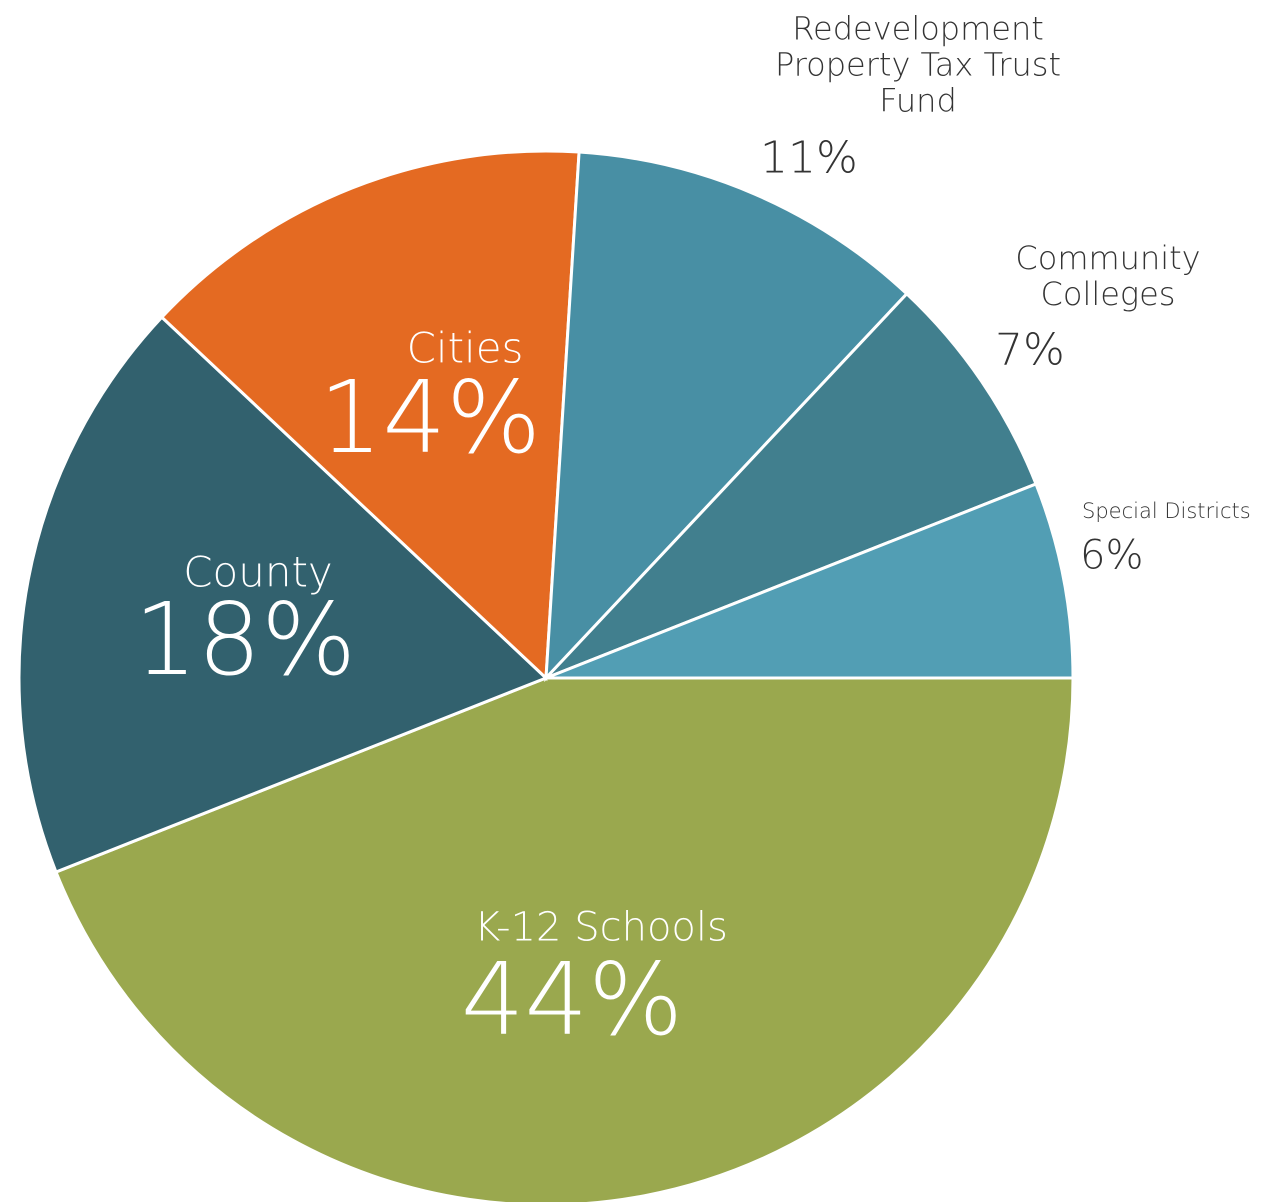 This screenshot has height=1202, width=1286. I want to click on slice-label: Redevelopment Property Tax Trust Fund, so click(918, 64).